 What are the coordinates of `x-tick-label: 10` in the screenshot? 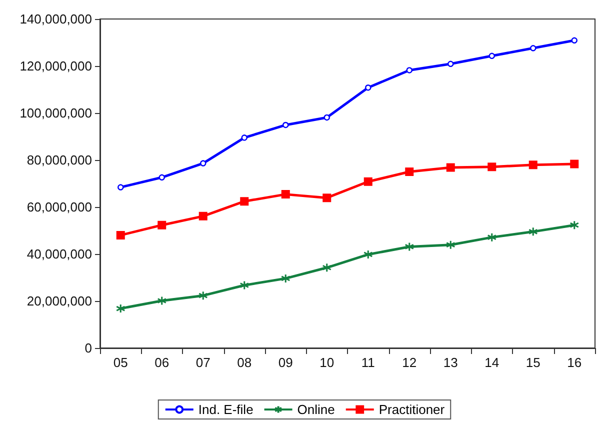 It's located at (327, 362).